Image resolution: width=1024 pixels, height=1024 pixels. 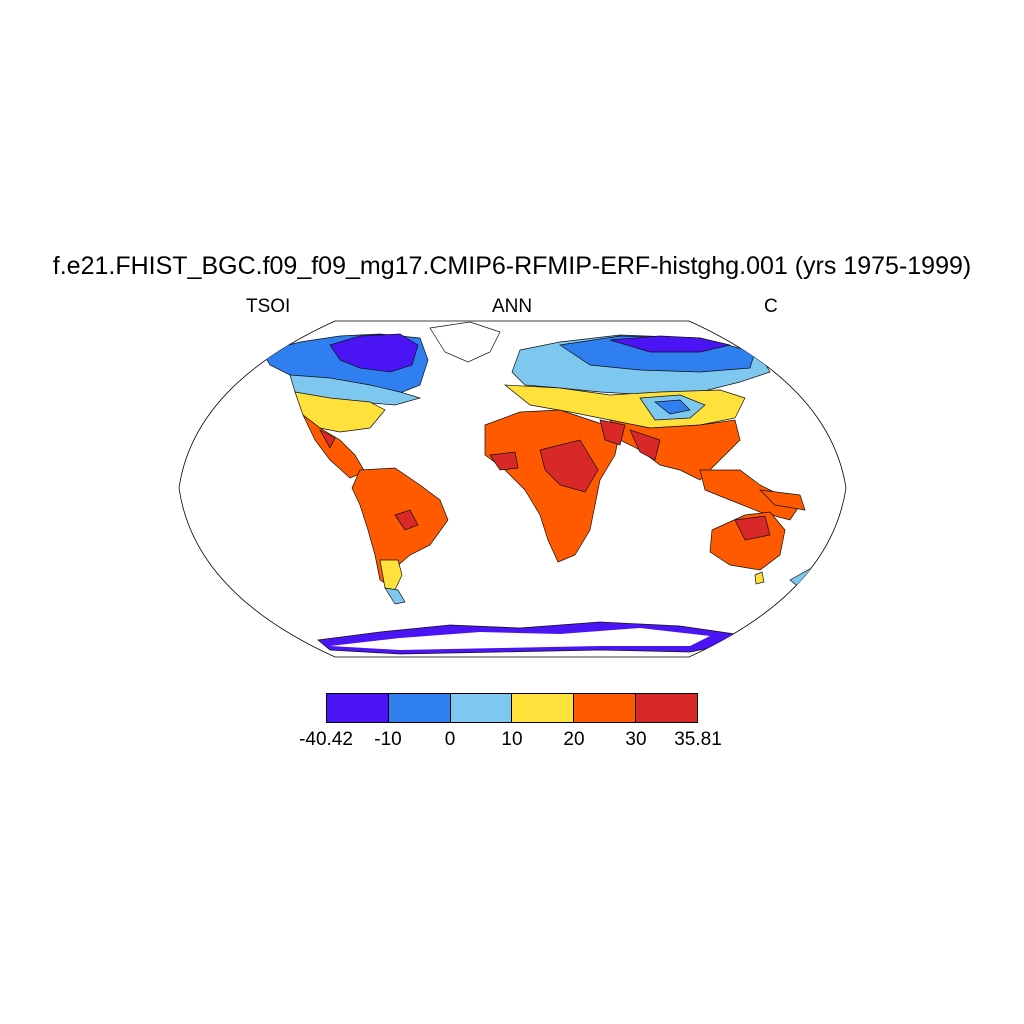 What do you see at coordinates (345, 406) in the screenshot?
I see `north-america-region` at bounding box center [345, 406].